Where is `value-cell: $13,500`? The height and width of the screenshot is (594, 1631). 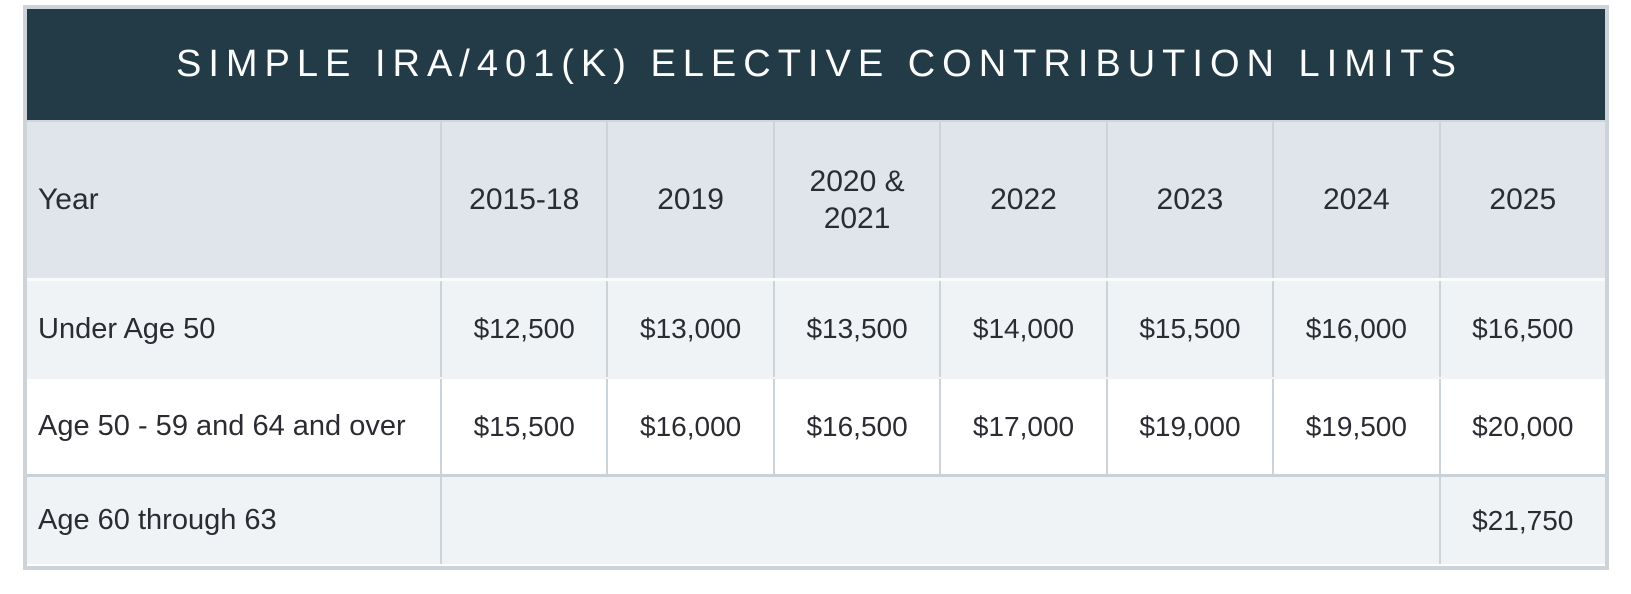
value-cell: $13,500 is located at coordinates (855, 329).